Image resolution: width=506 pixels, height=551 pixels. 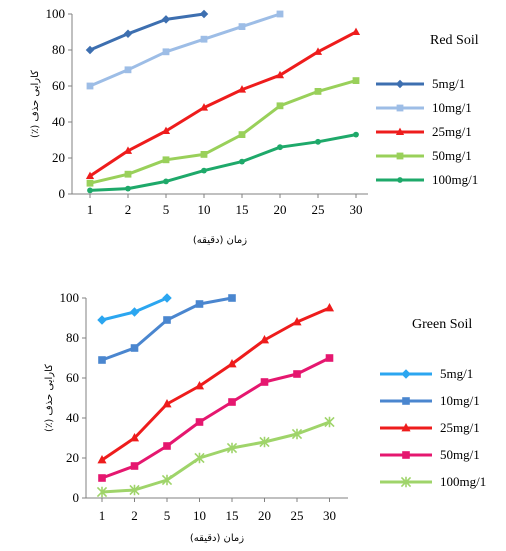 What do you see at coordinates (232, 515) in the screenshot?
I see `x-tick-label: 15` at bounding box center [232, 515].